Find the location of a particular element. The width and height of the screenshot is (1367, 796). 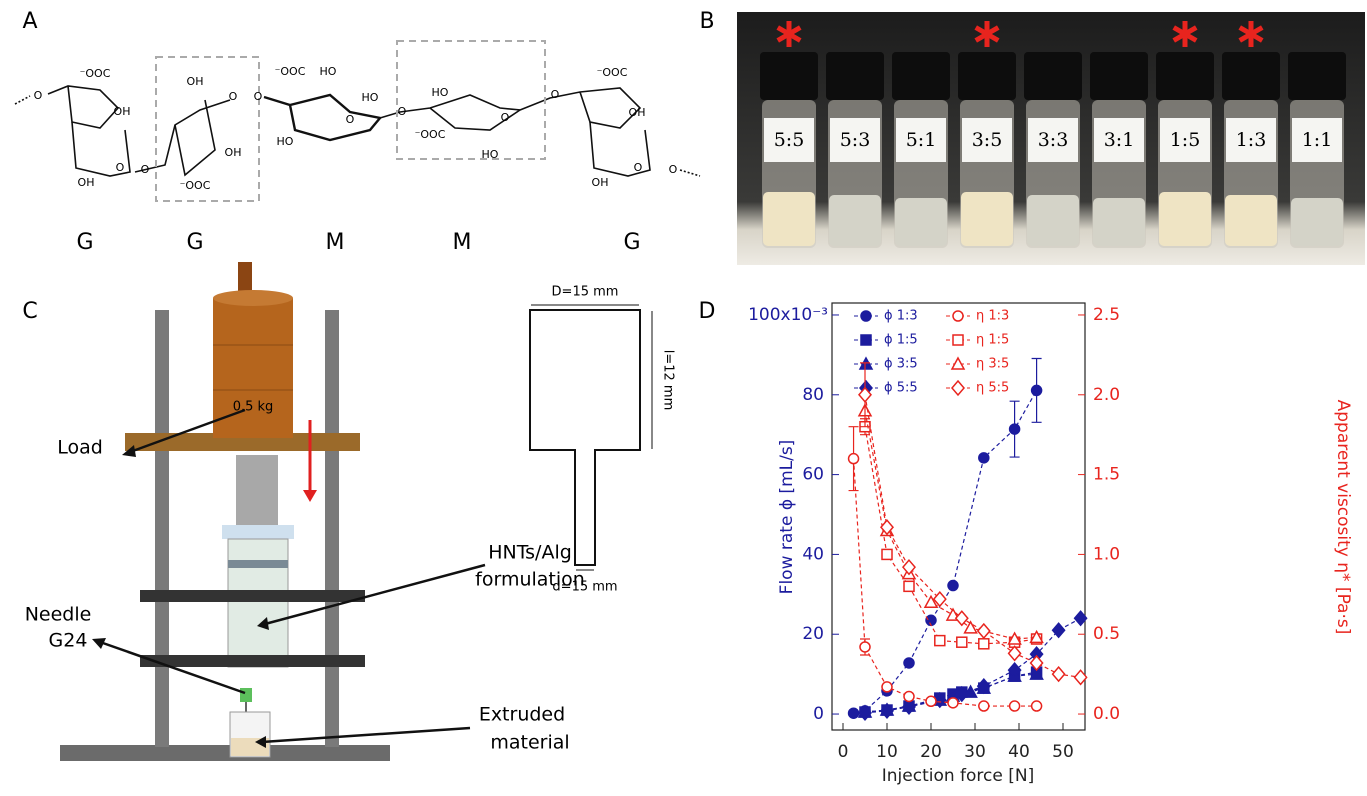

panel-label: C is located at coordinates (29, 311).